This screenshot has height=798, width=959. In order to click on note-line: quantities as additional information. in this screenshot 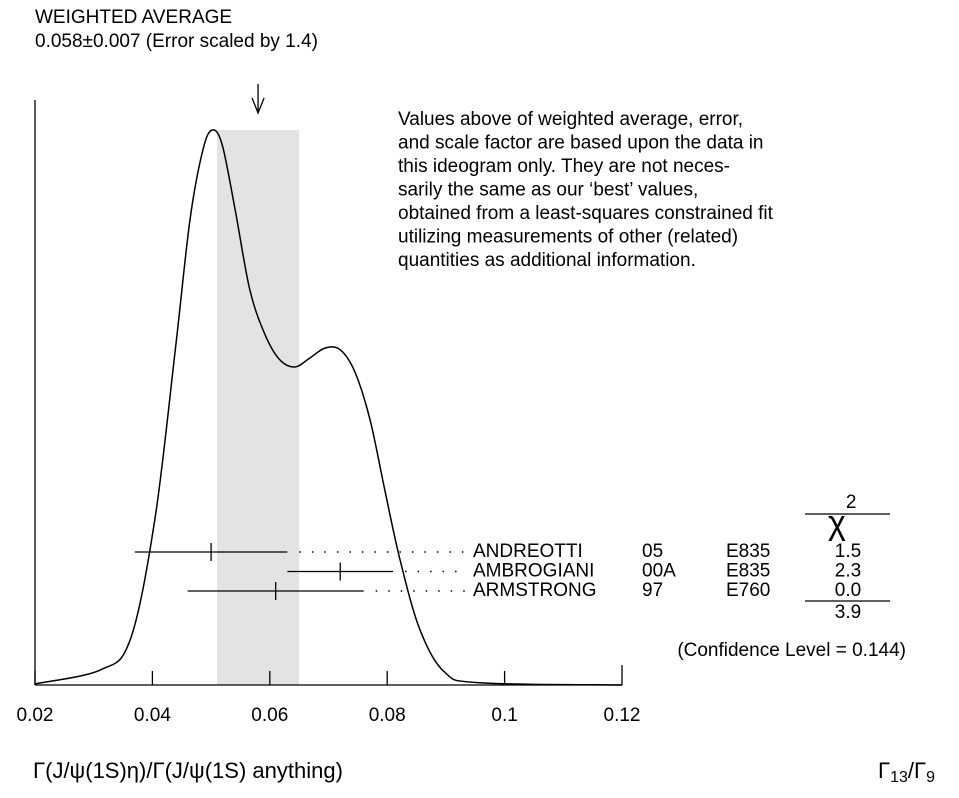, I will do `click(547, 260)`.